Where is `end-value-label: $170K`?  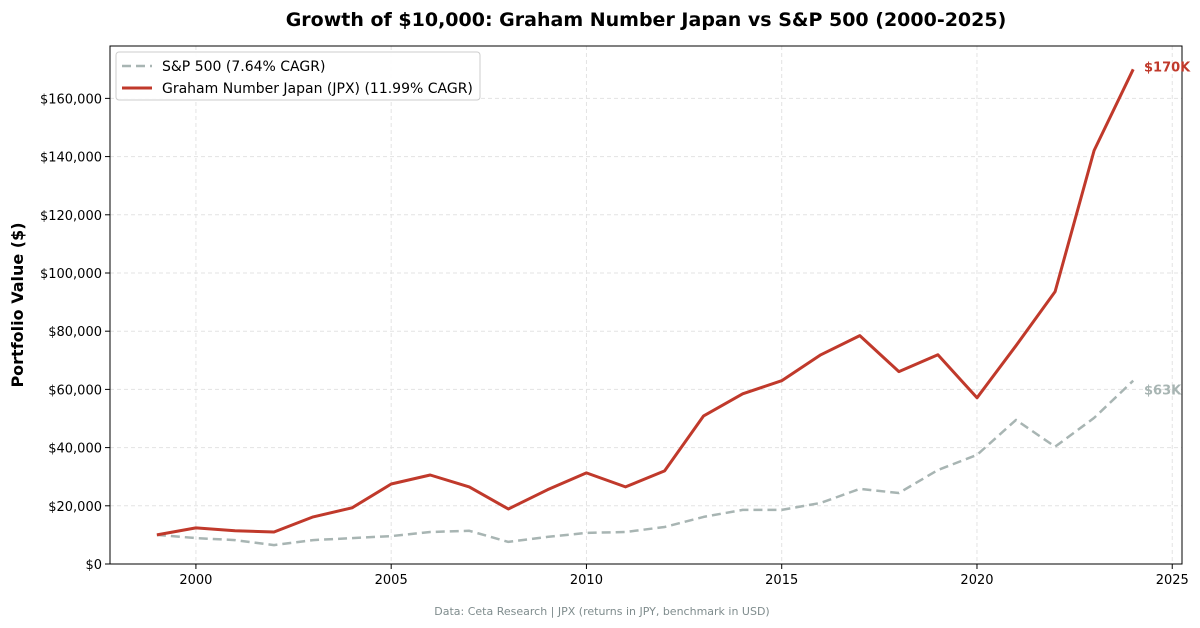
end-value-label: $170K is located at coordinates (1167, 67).